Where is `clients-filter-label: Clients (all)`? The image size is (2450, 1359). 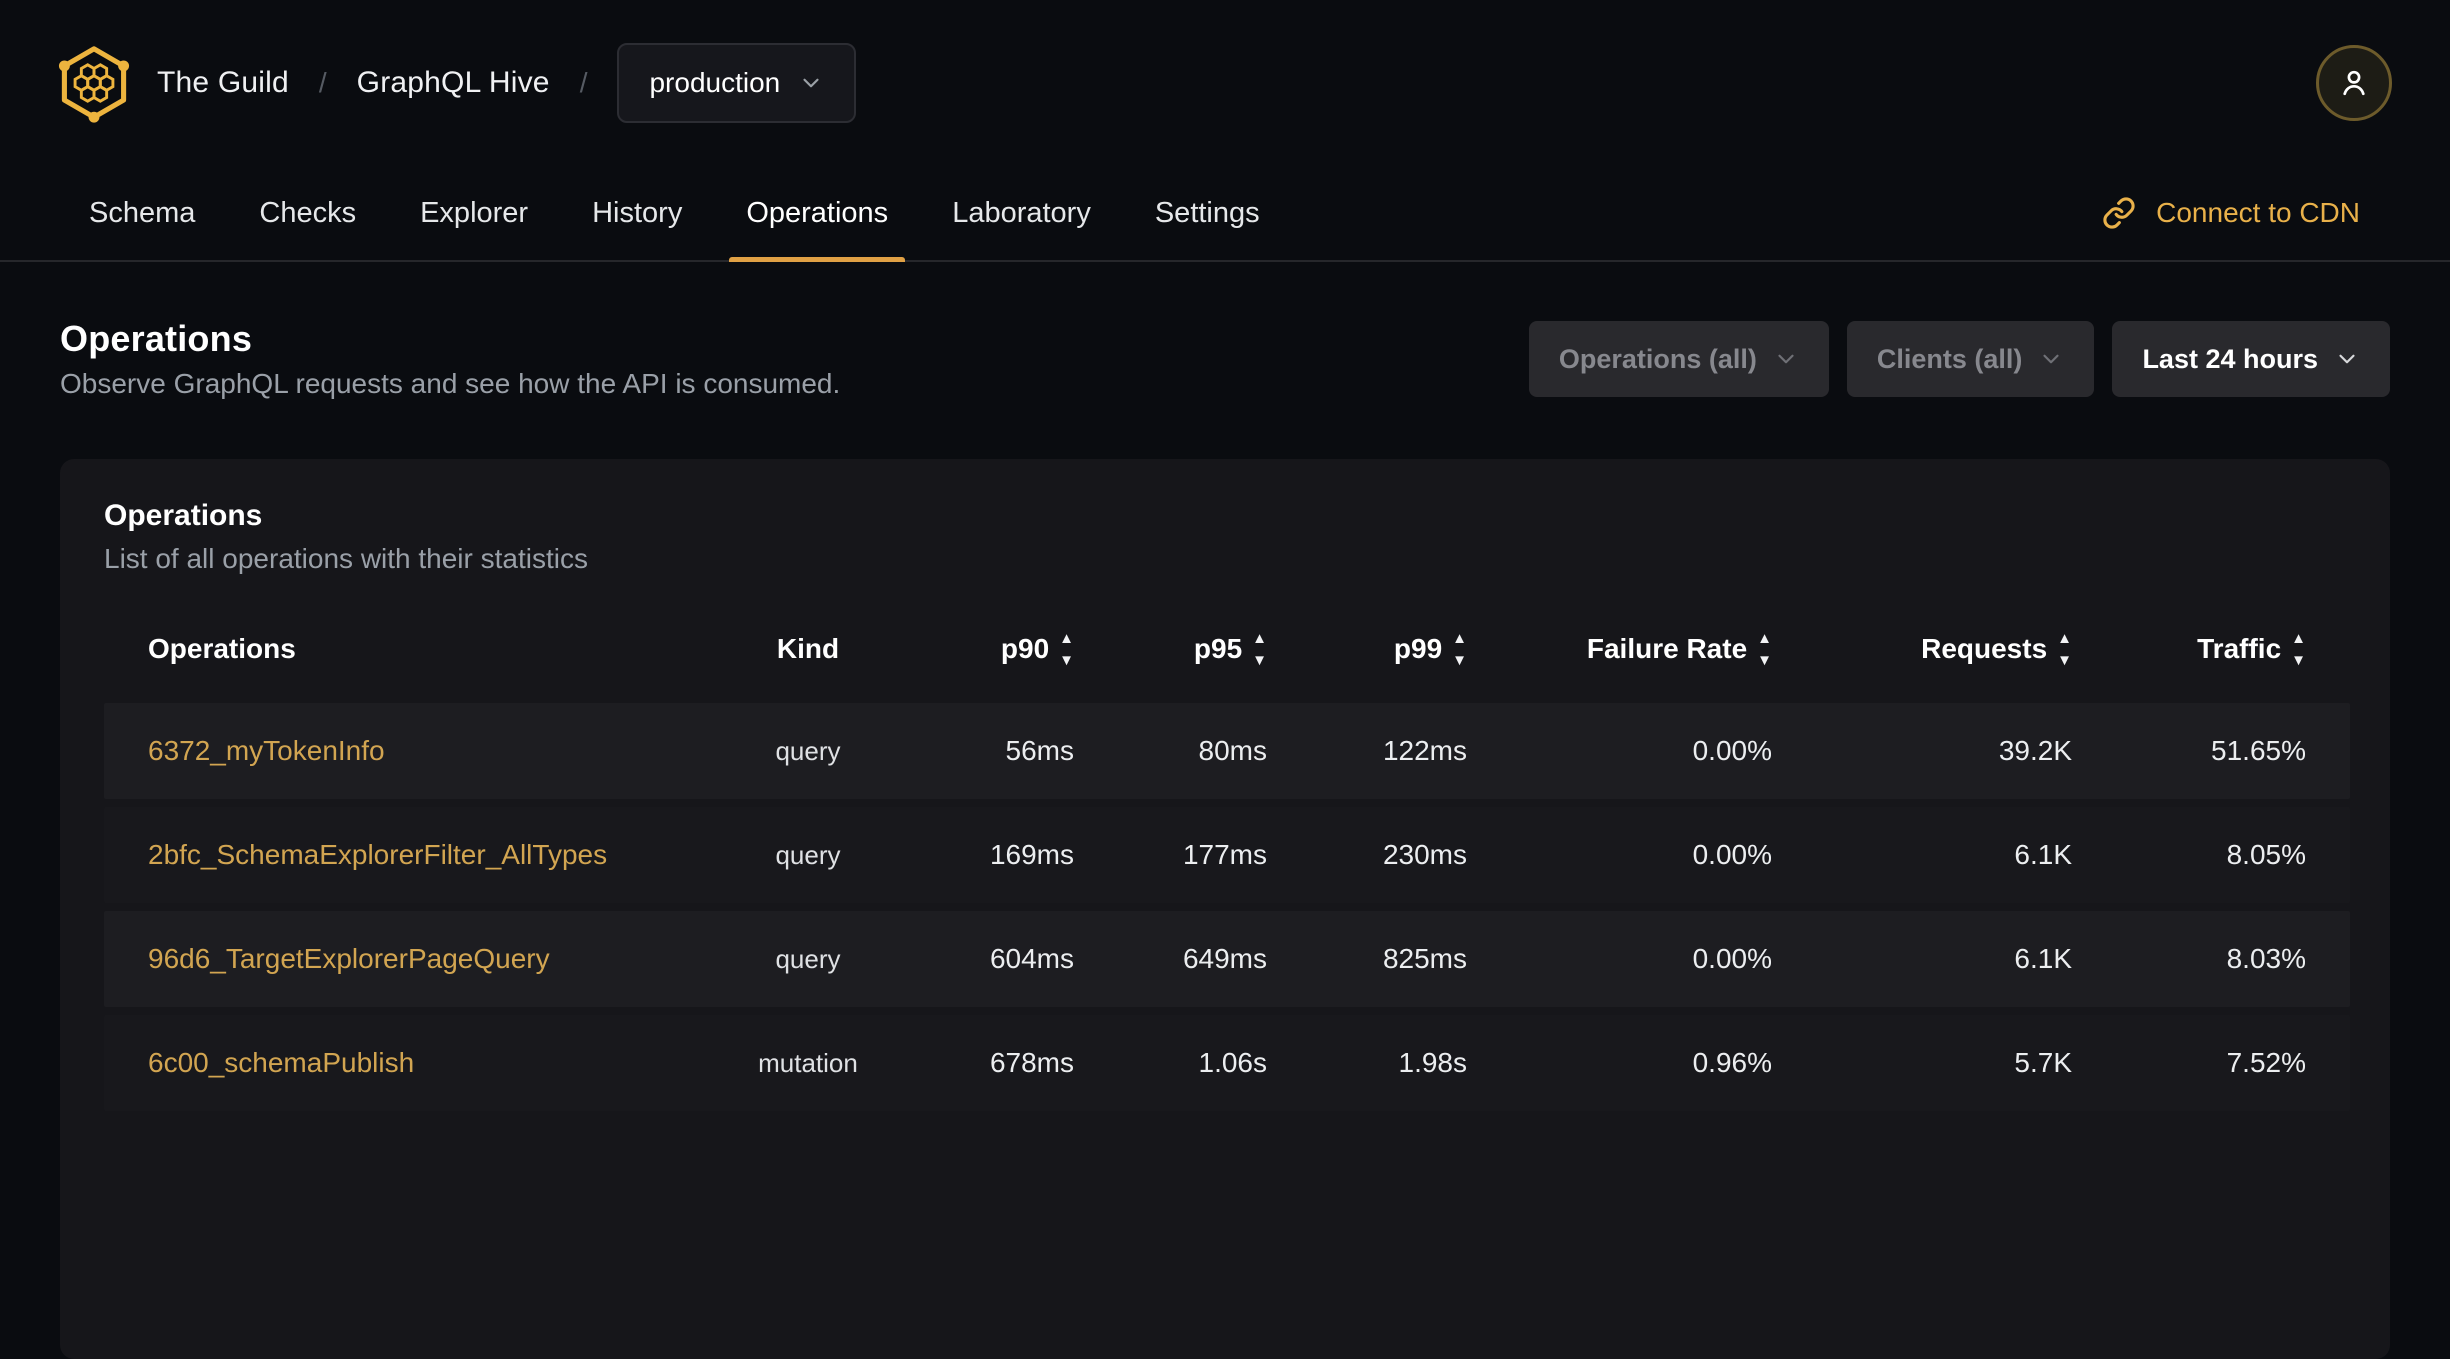 clients-filter-label: Clients (all) is located at coordinates (1949, 358).